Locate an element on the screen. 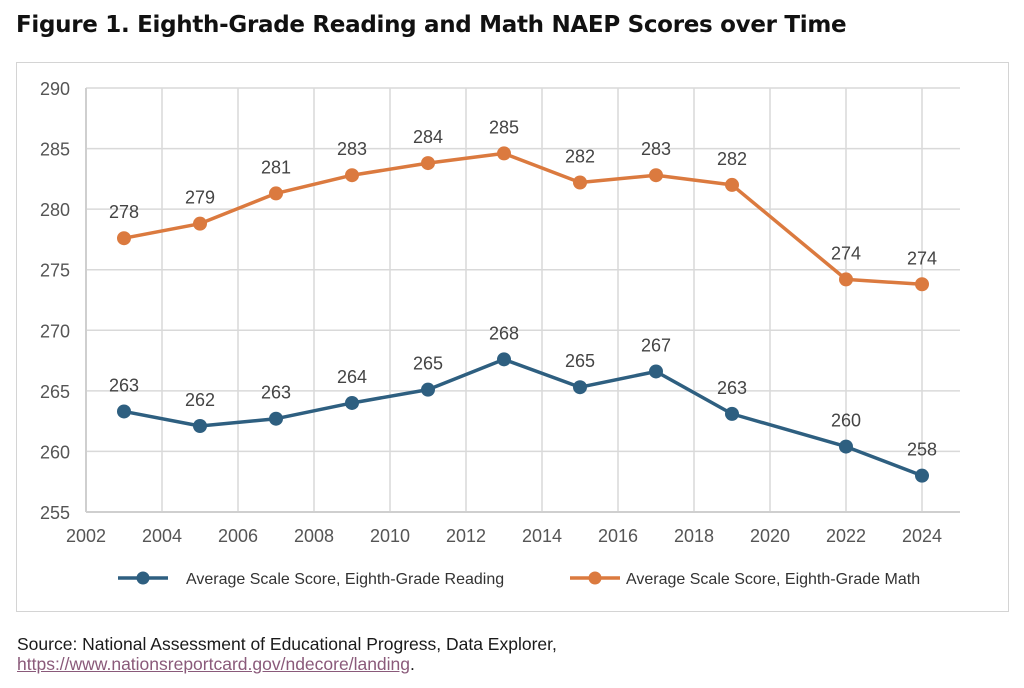 Image resolution: width=1024 pixels, height=688 pixels. y-tick-label: 270 is located at coordinates (55, 331).